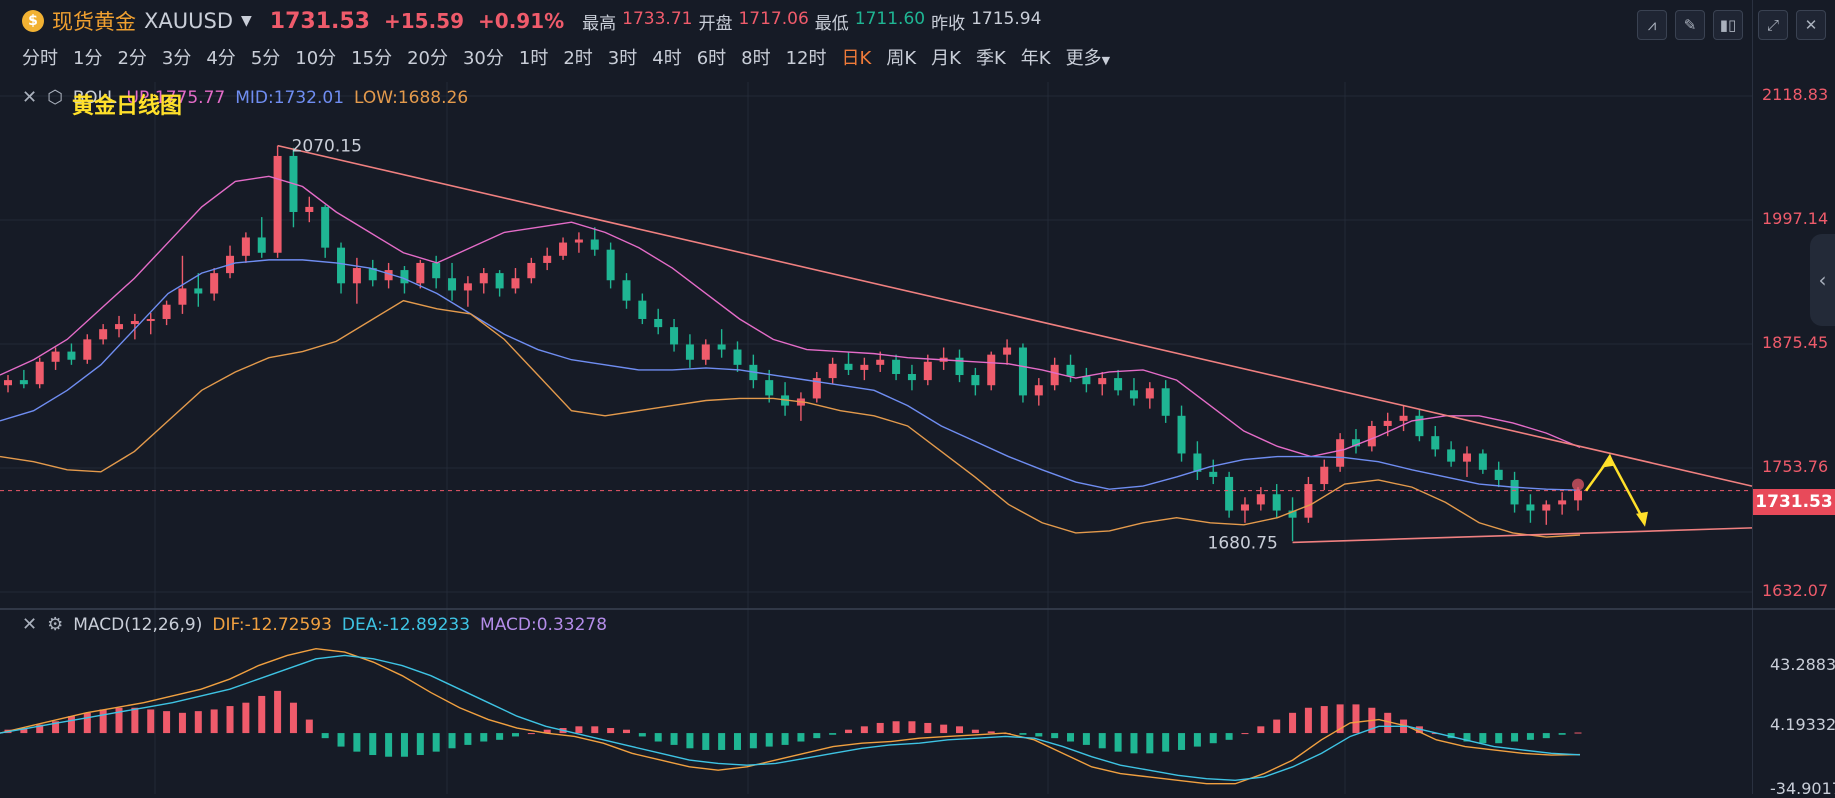  What do you see at coordinates (290, 97) in the screenshot?
I see `boll-mid-value: MID:1732.01` at bounding box center [290, 97].